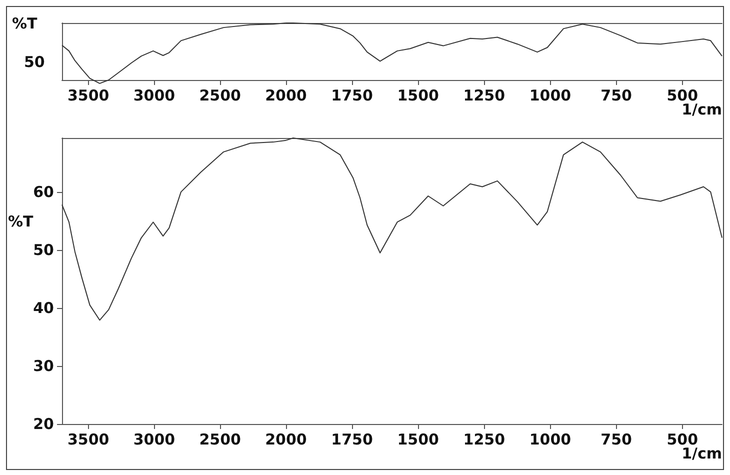  Describe the element at coordinates (43, 307) in the screenshot. I see `y-tick-label: 40` at that location.